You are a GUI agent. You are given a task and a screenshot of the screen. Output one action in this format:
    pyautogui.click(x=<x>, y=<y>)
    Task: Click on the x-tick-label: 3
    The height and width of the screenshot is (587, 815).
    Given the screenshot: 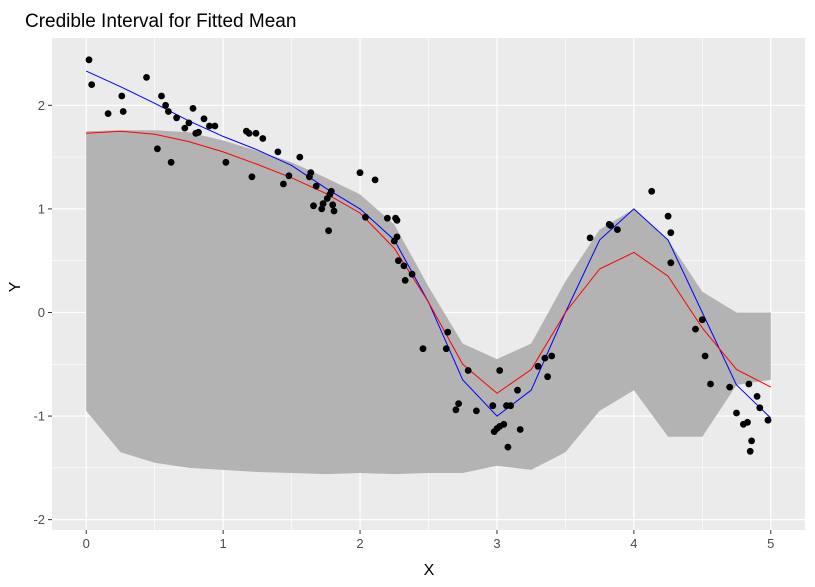 What is the action you would take?
    pyautogui.click(x=496, y=543)
    